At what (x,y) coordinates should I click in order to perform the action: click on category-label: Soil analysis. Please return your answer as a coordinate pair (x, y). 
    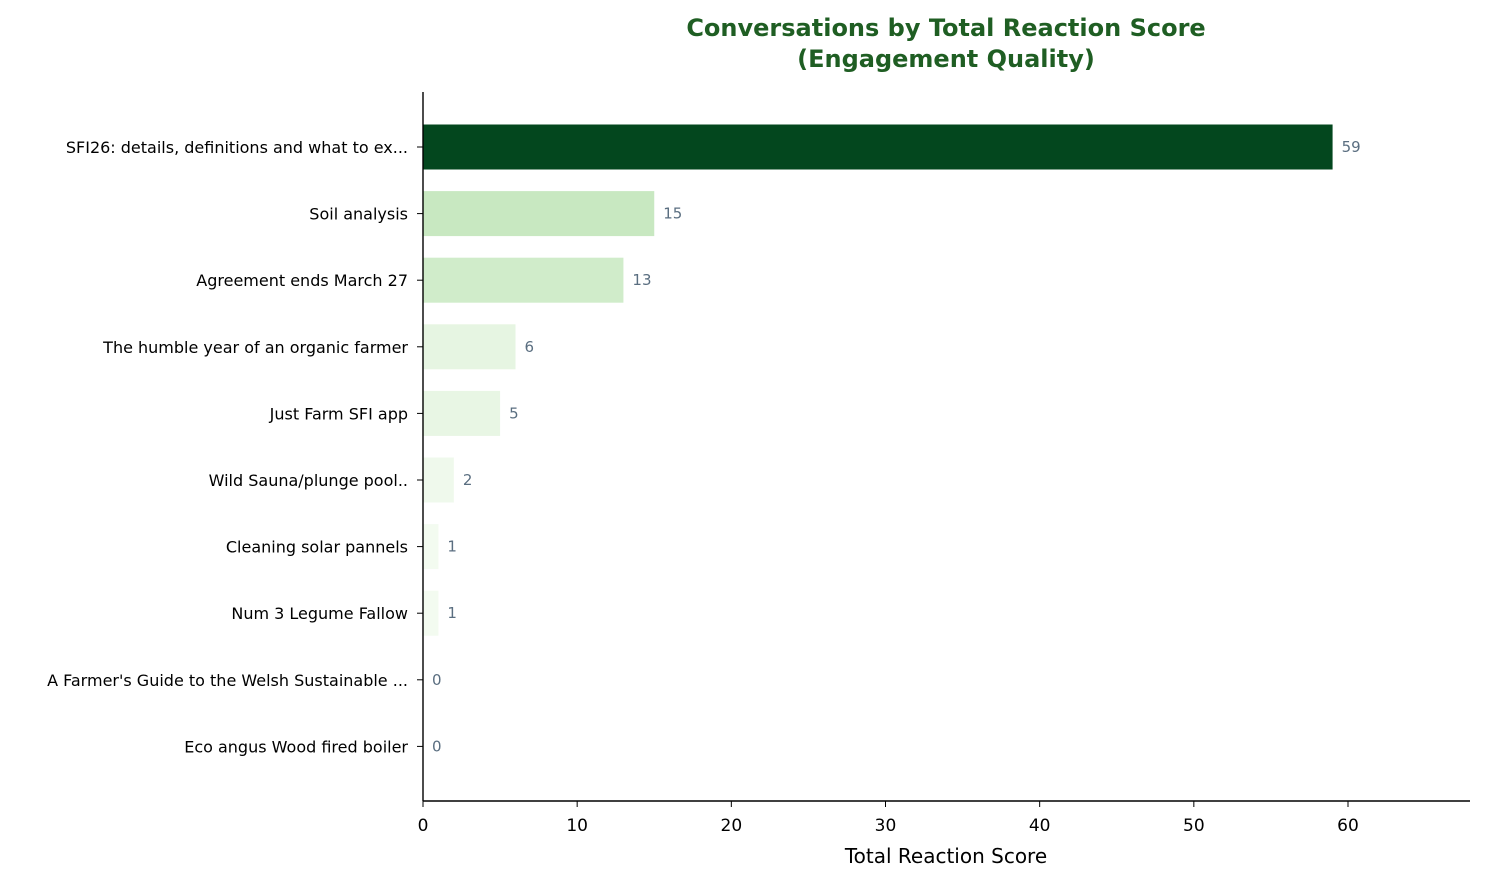
    Looking at the image, I should click on (358, 214).